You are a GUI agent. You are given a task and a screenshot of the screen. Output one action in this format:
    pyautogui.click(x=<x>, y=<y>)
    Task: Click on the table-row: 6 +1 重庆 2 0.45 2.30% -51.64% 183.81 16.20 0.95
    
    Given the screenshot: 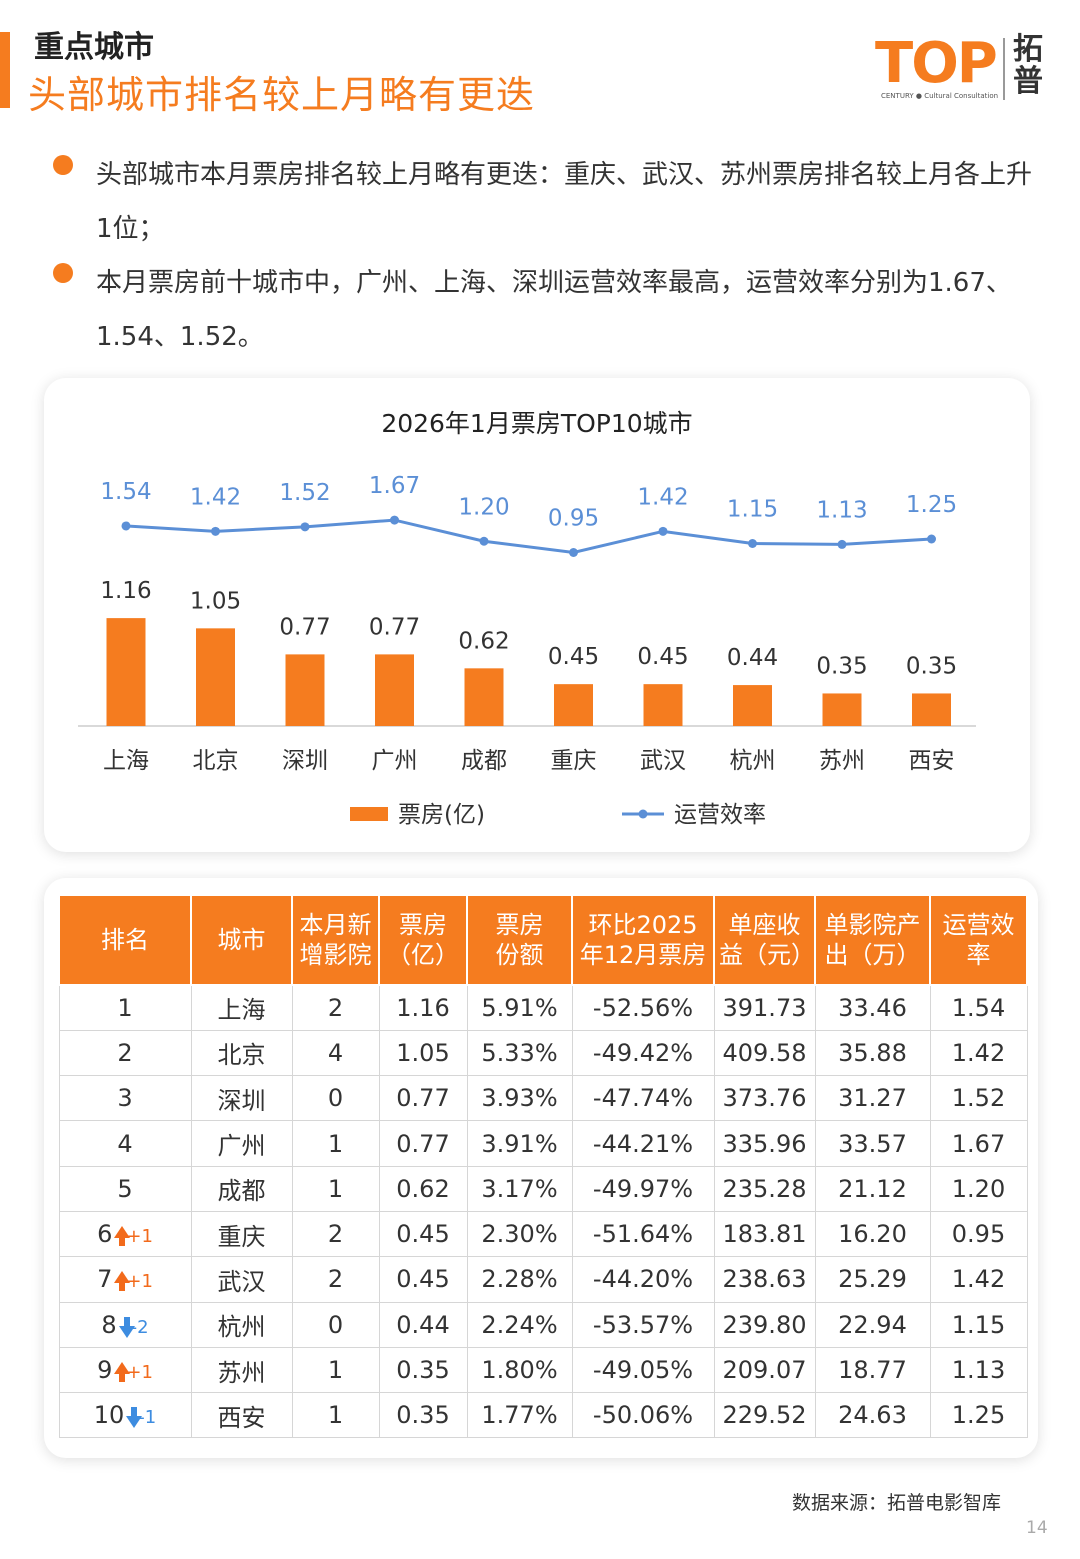 What is the action you would take?
    pyautogui.click(x=543, y=1234)
    